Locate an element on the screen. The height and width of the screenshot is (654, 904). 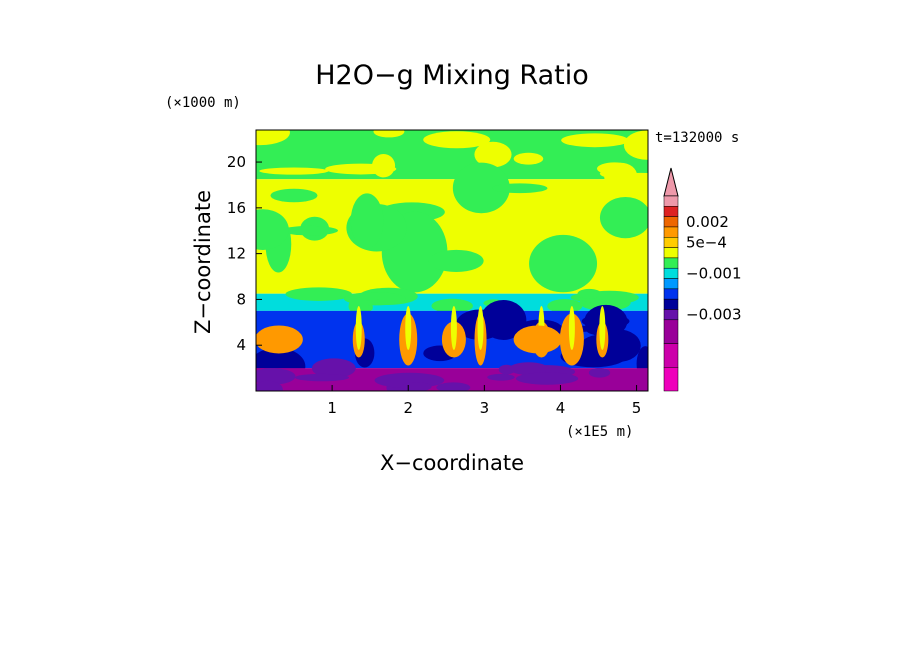
y-axis-ticks: 4 8 12 16 20 is located at coordinates (244, 253).